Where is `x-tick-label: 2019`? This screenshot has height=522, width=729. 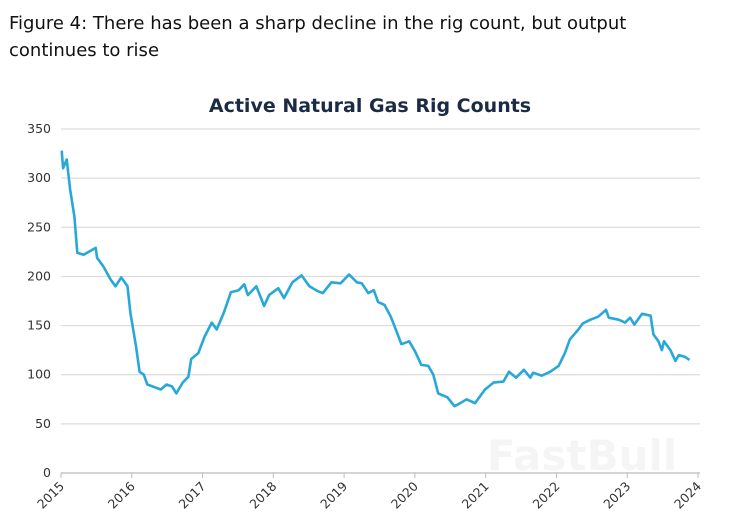
x-tick-label: 2019 is located at coordinates (333, 494).